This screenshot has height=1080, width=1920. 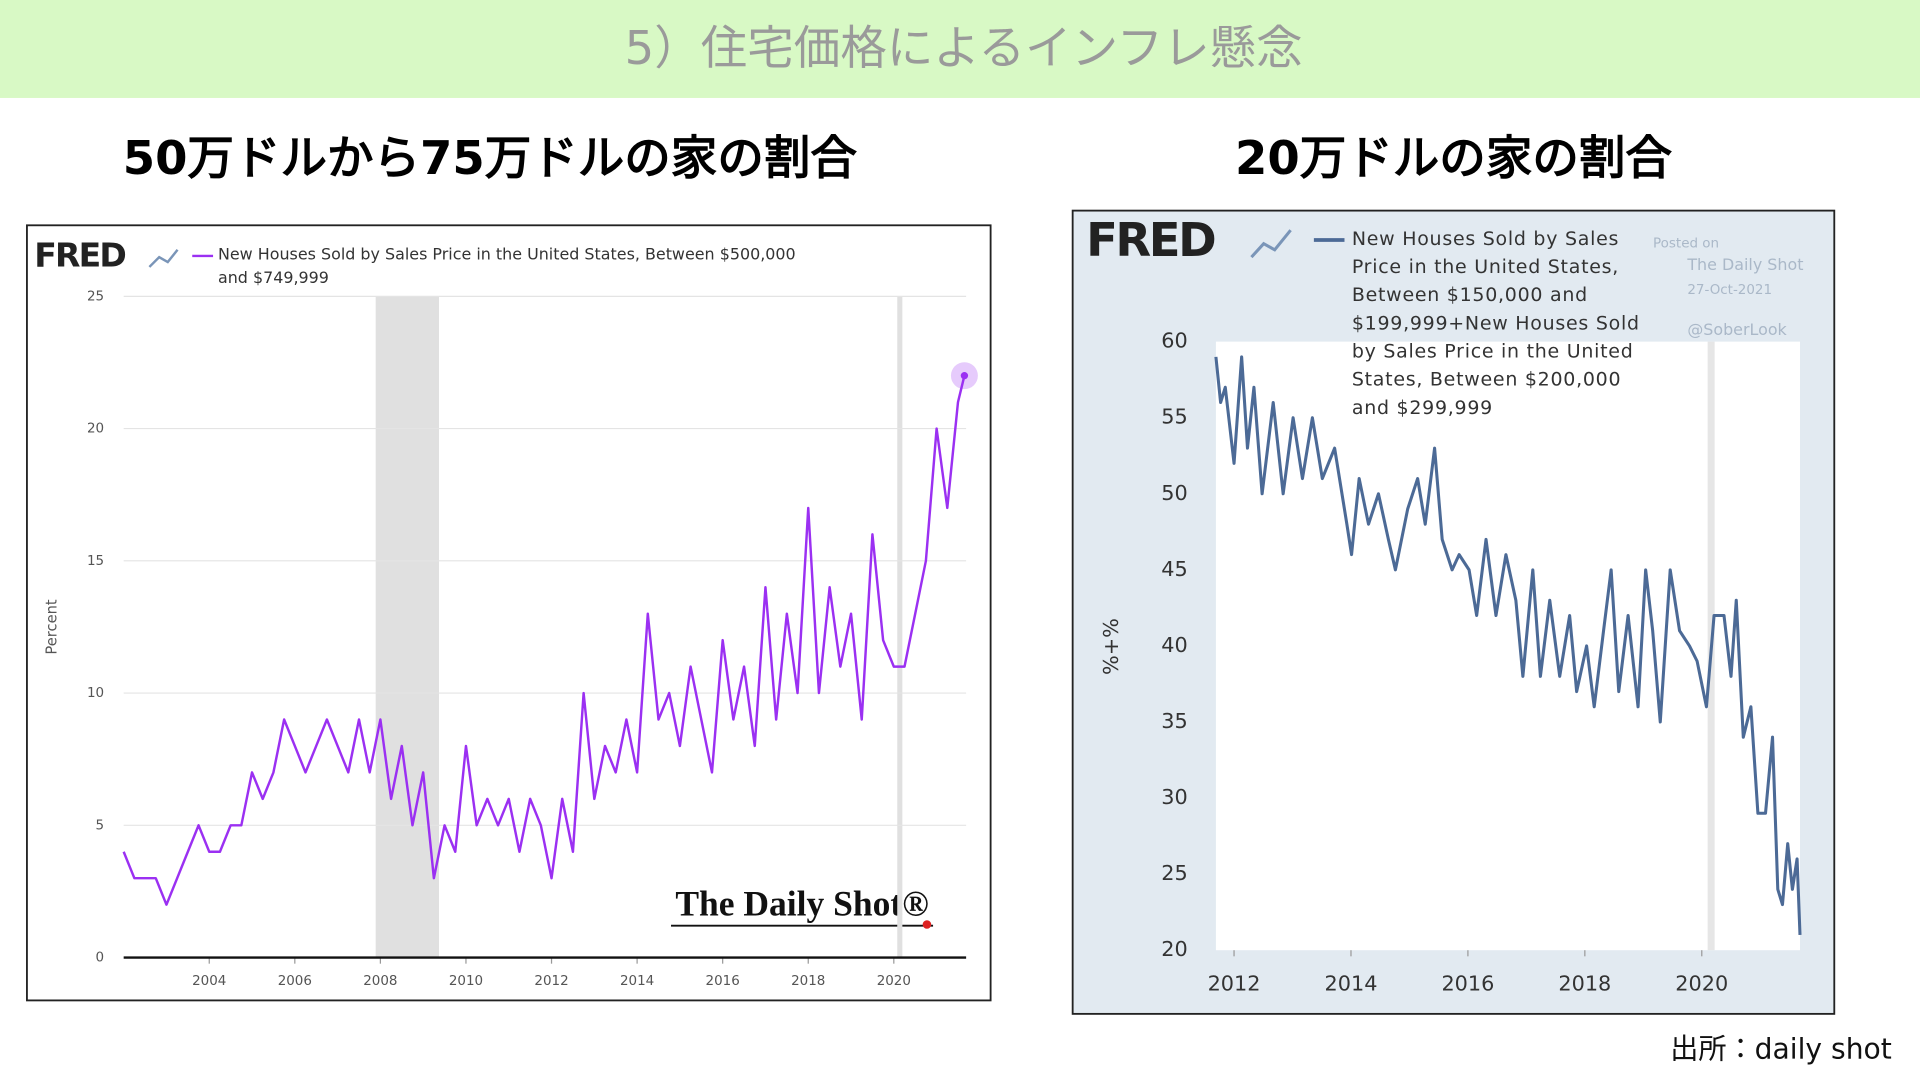 I want to click on posted-date: 27-Oct-2021, so click(x=1729, y=290).